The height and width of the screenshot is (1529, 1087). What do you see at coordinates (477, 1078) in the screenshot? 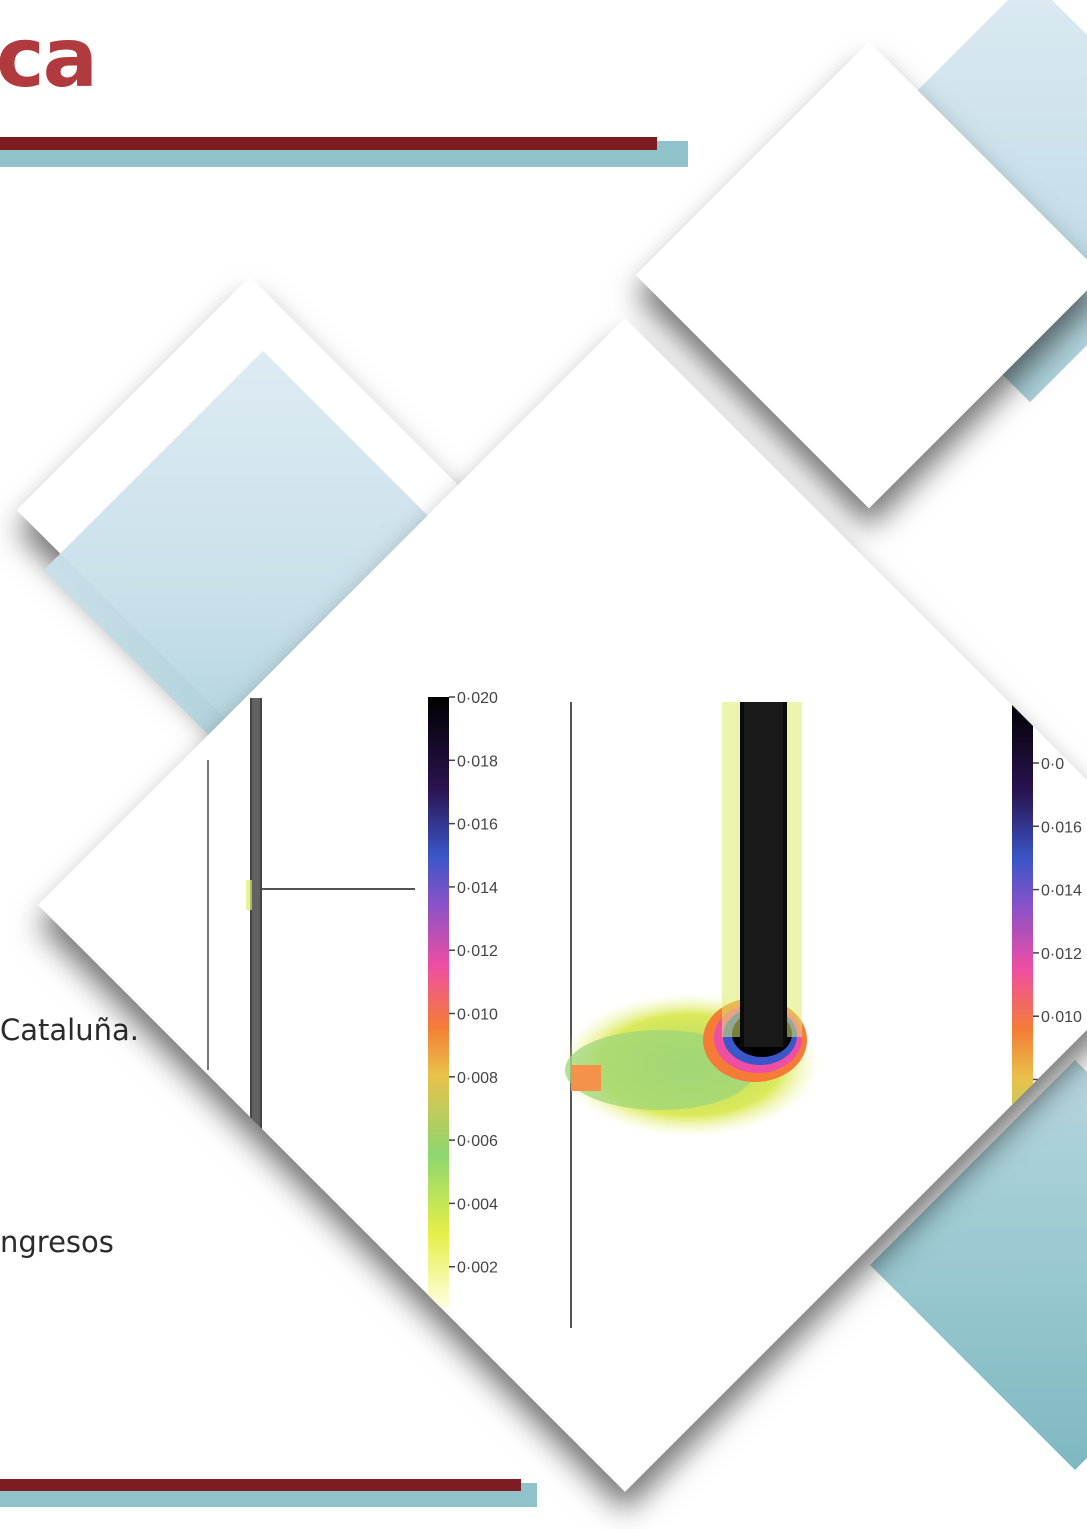
I see `colorbar-1-tick-label: 0·008` at bounding box center [477, 1078].